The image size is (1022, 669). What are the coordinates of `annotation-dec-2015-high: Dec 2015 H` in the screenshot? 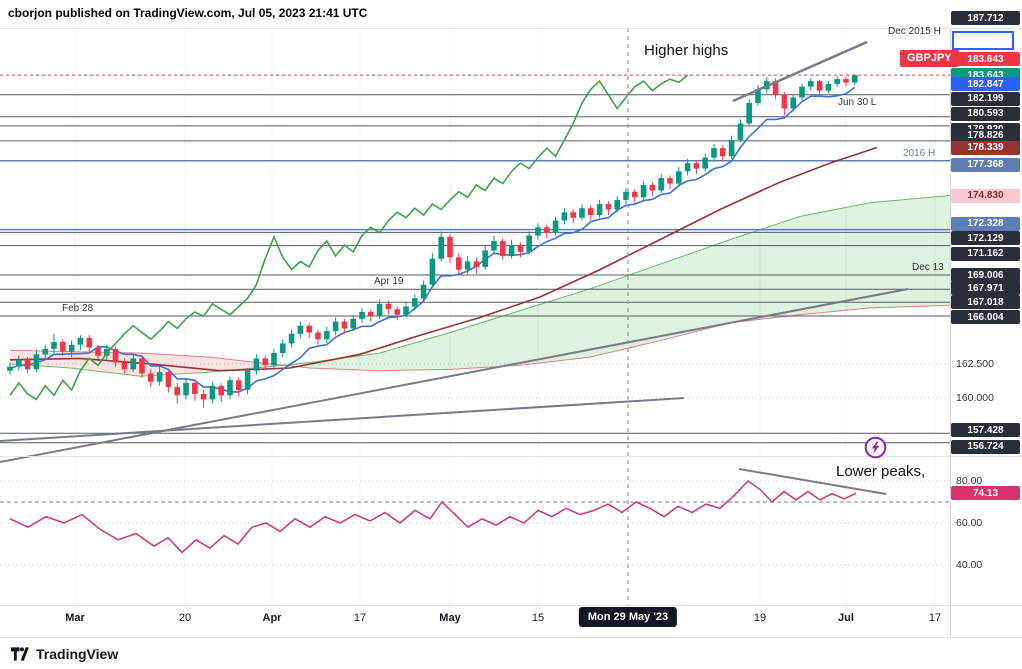 It's located at (914, 31).